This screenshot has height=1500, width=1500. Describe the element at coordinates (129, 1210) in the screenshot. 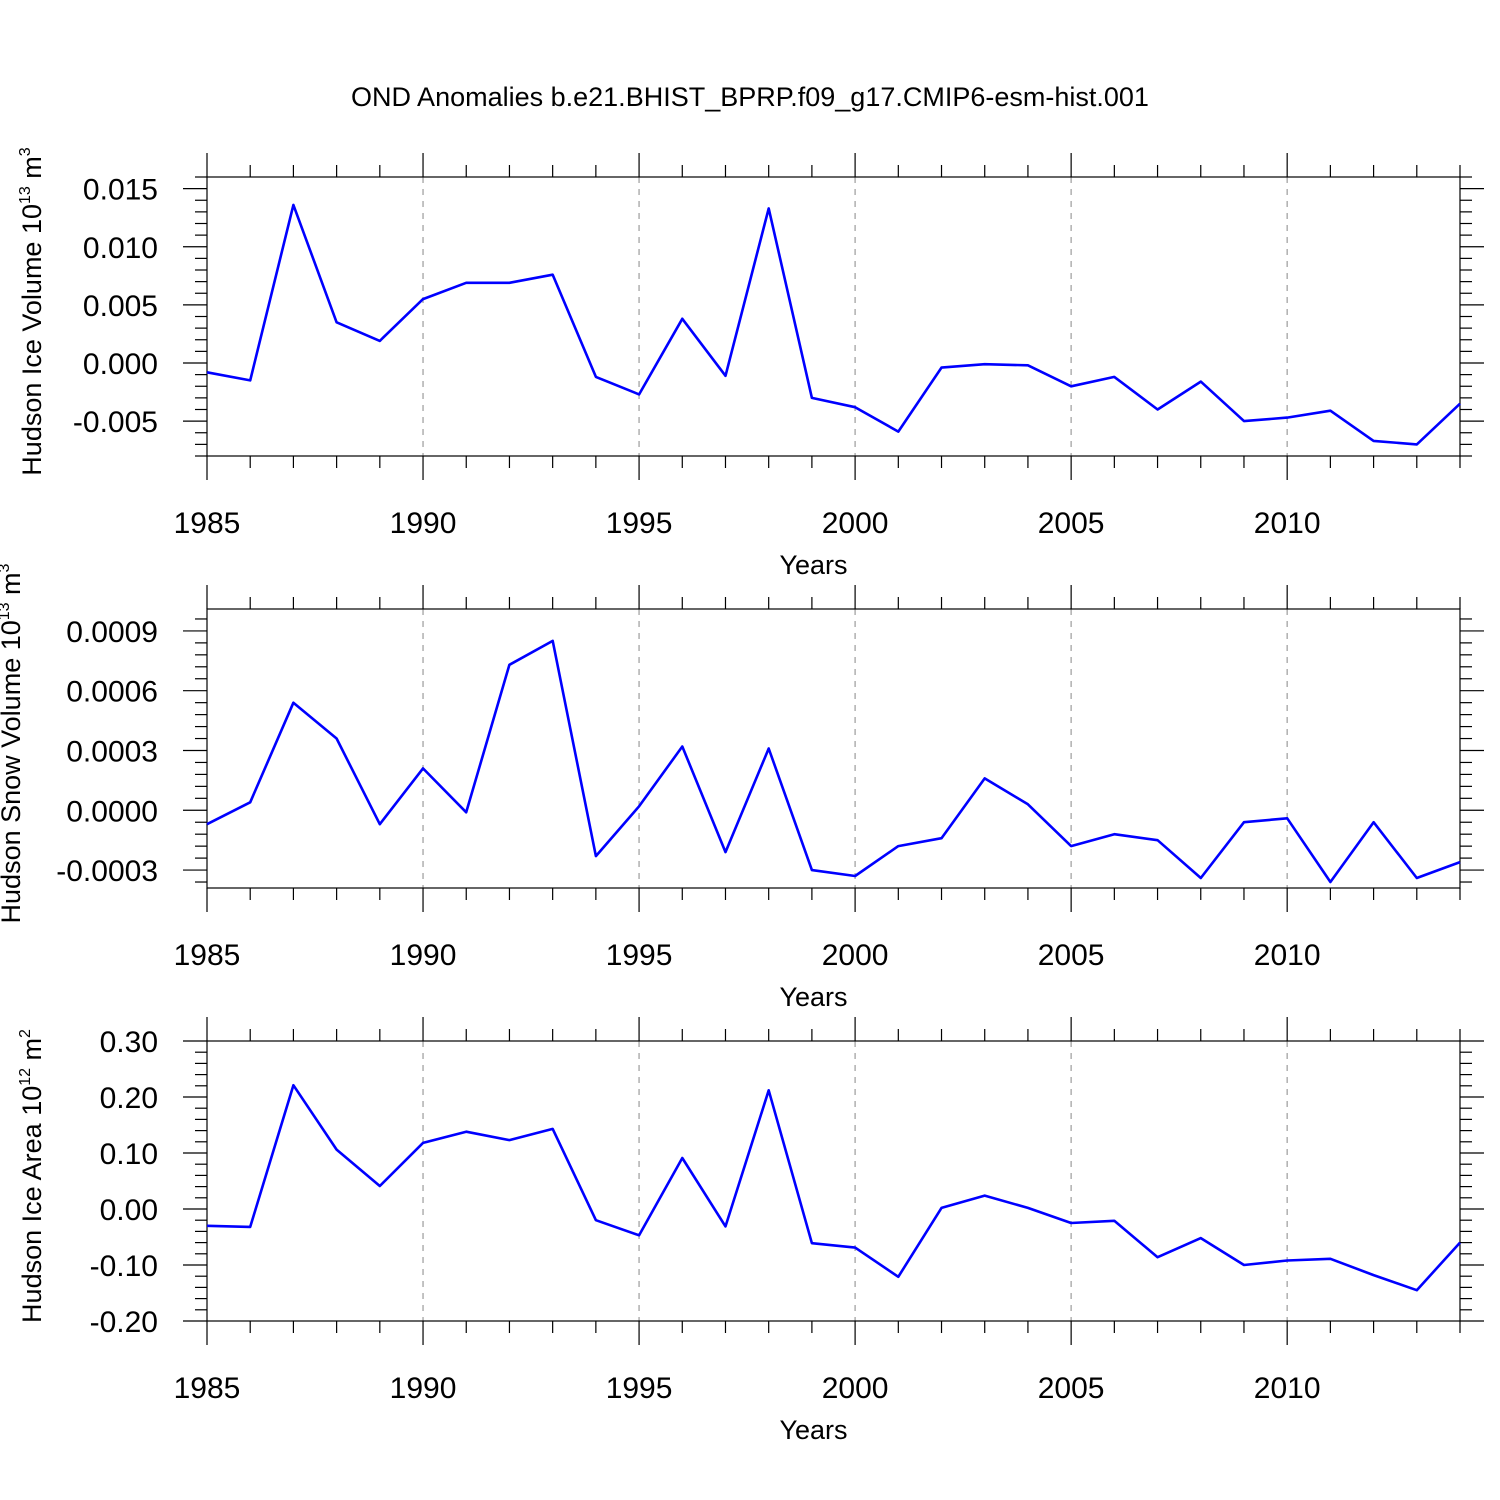

I see `y-tick-label: 0.00` at that location.